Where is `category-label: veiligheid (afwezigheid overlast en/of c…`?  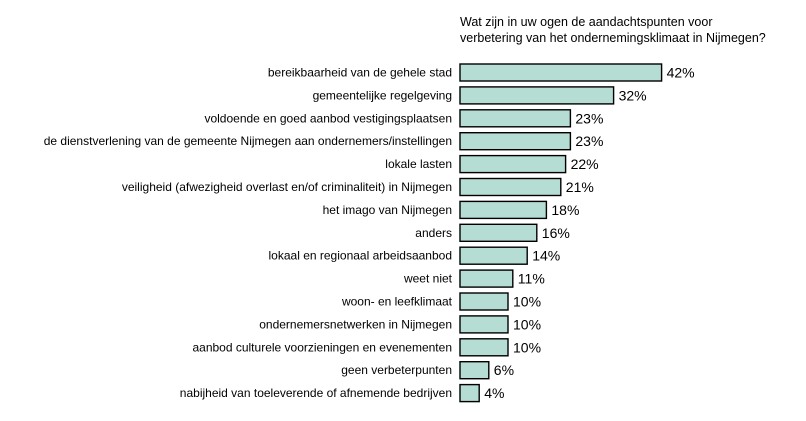 category-label: veiligheid (afwezigheid overlast en/of c… is located at coordinates (287, 187).